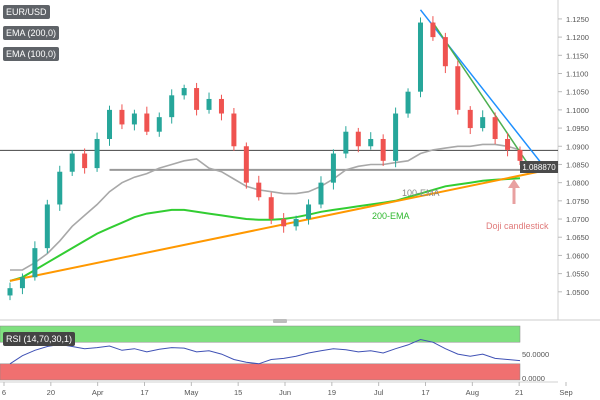 This screenshot has width=600, height=400. What do you see at coordinates (26, 12) in the screenshot?
I see `symbol-label: EUR/USD` at bounding box center [26, 12].